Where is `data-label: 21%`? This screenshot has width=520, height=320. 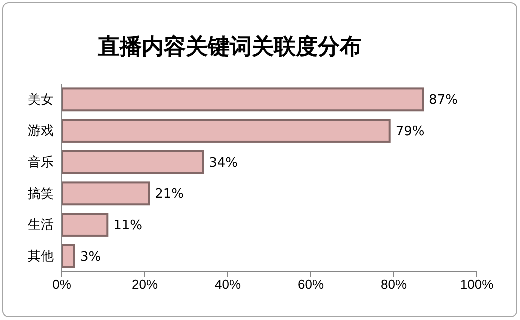 data-label: 21% is located at coordinates (169, 194).